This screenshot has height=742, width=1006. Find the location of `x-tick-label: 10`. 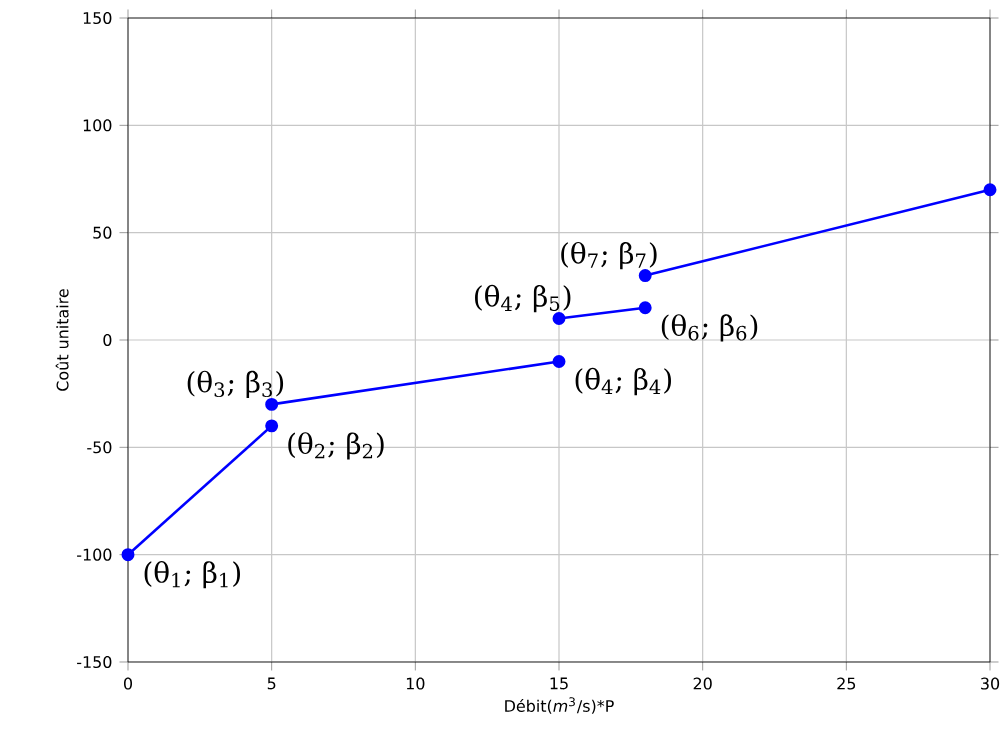

x-tick-label: 10 is located at coordinates (415, 683).